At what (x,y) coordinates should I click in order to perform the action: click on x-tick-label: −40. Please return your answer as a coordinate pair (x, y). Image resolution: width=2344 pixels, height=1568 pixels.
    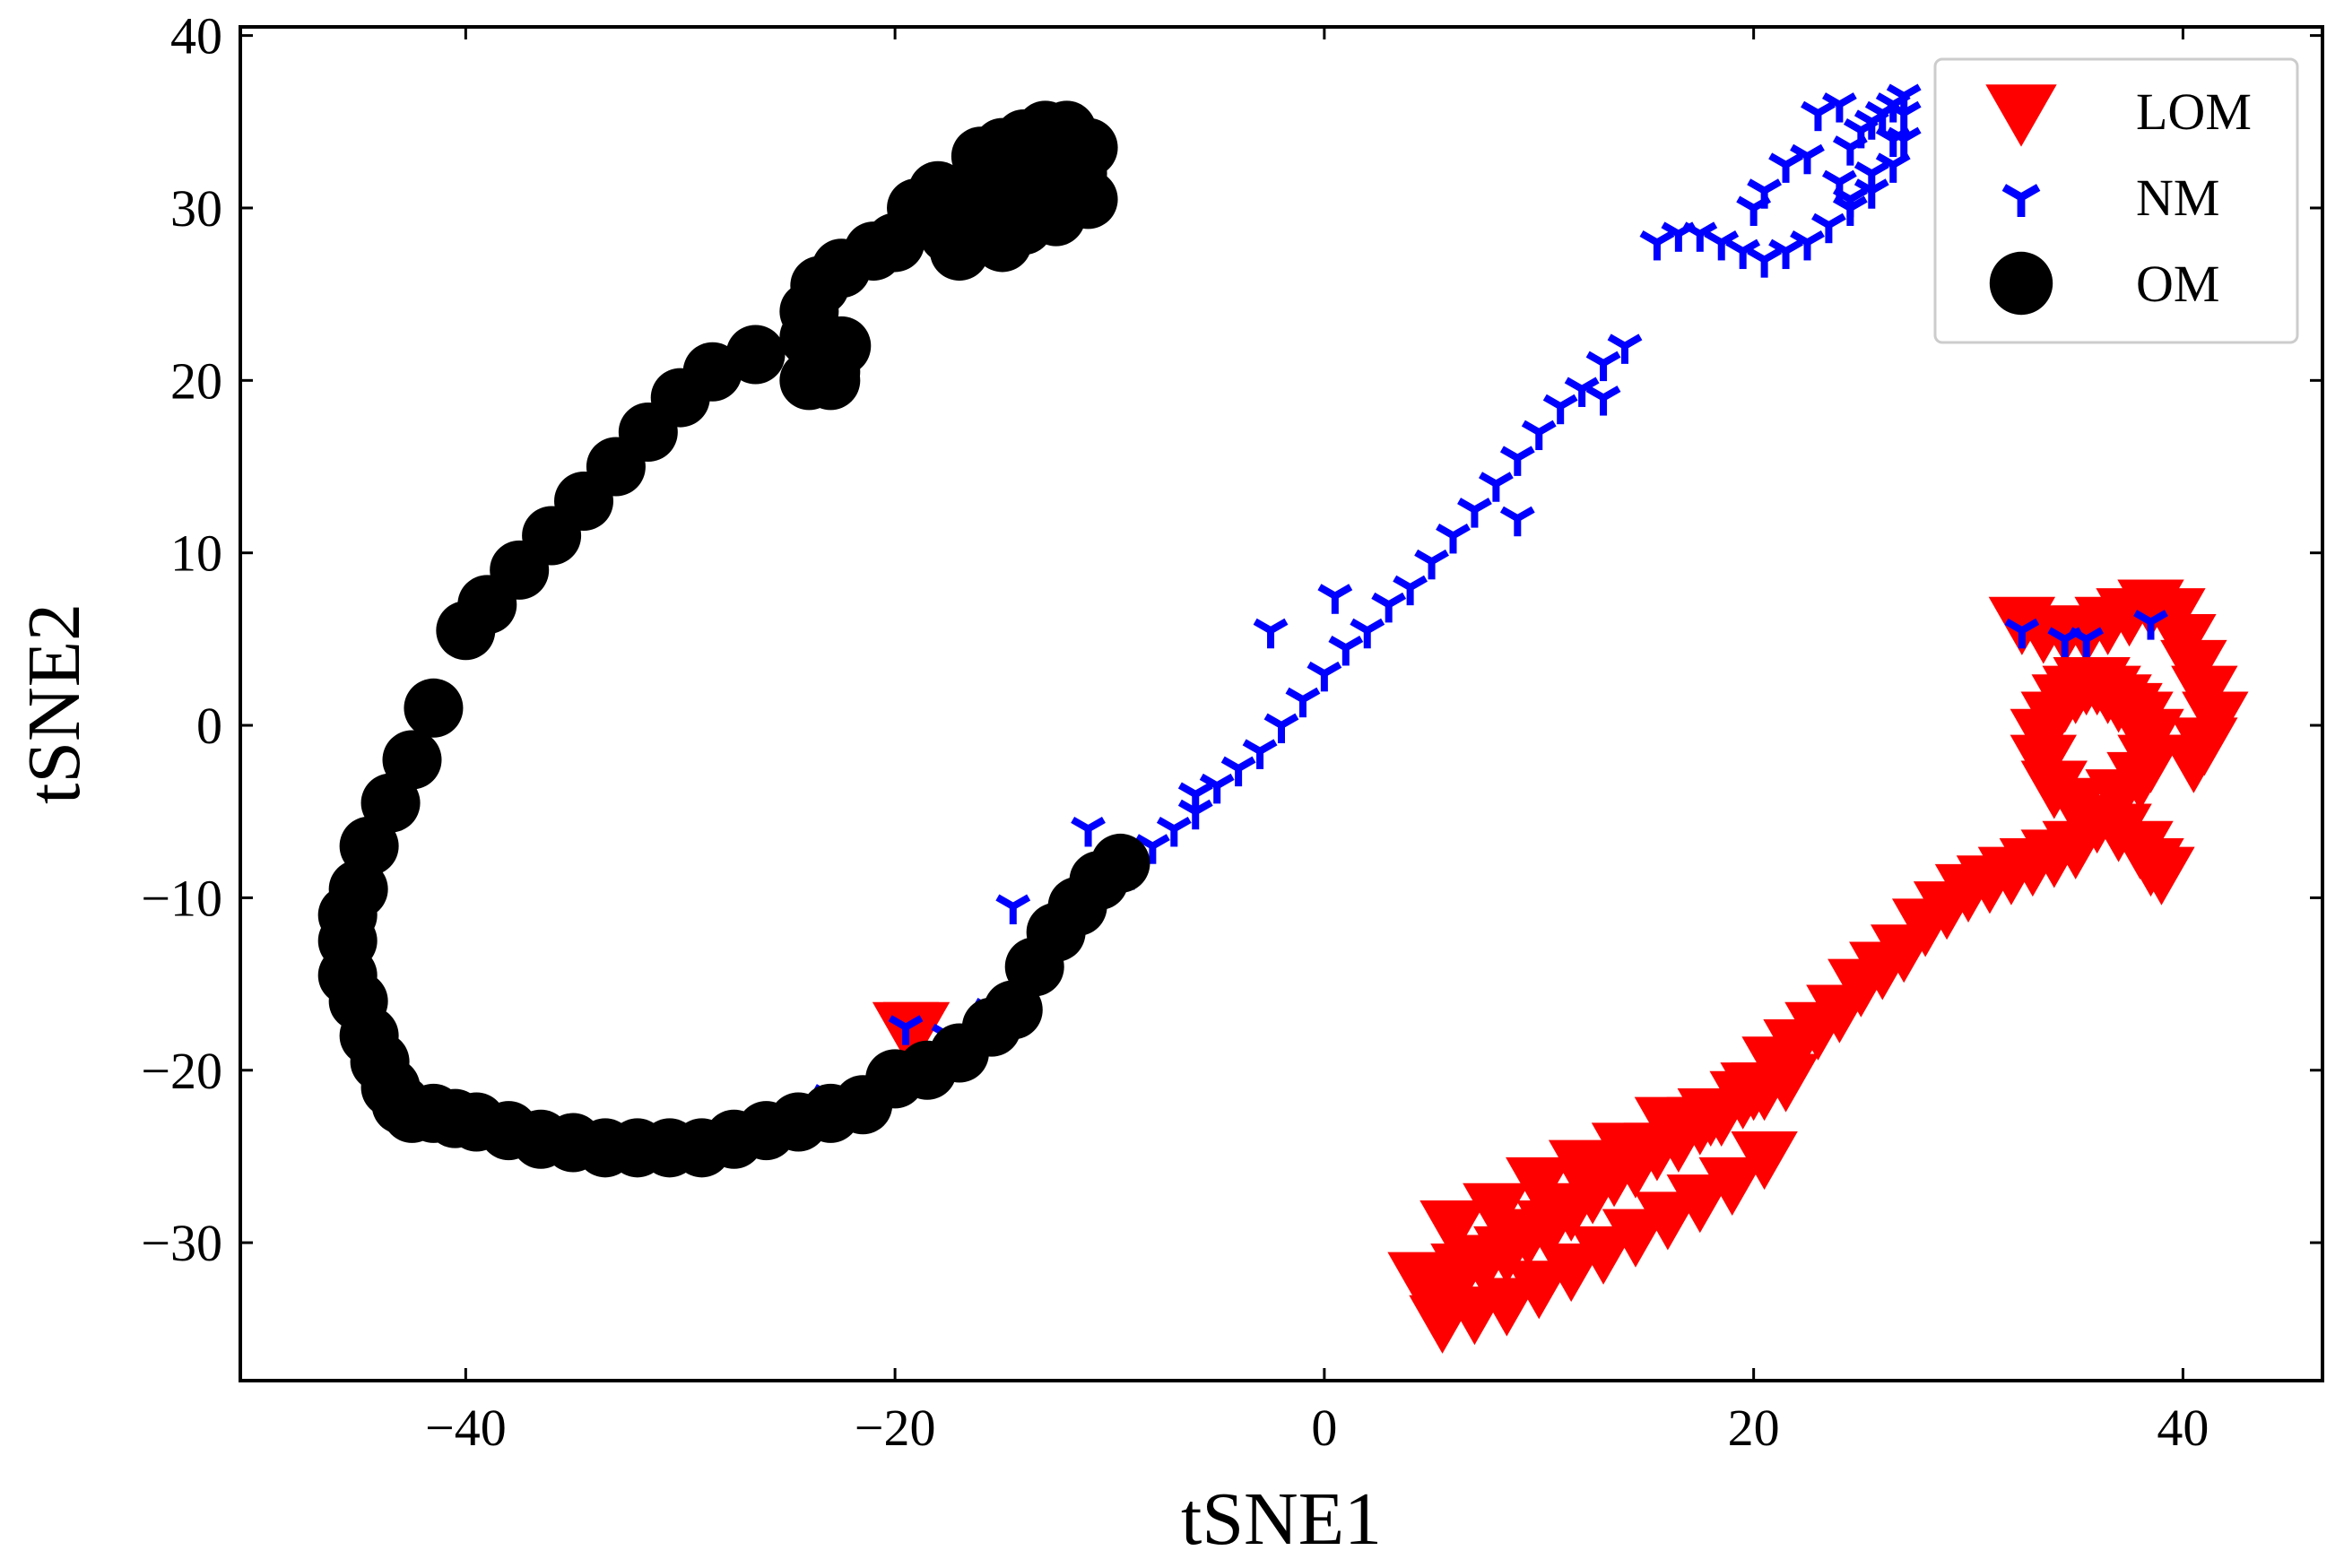
    Looking at the image, I should click on (466, 1428).